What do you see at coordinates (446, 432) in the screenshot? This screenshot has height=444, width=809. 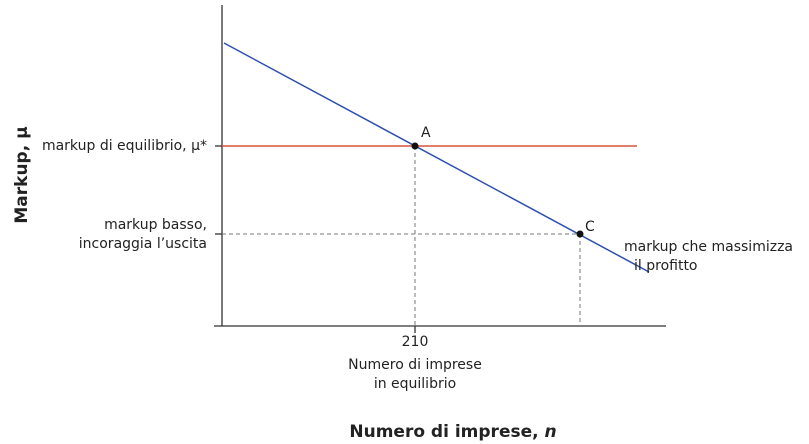 I see `x-axis-title-text: Numero di imprese,` at bounding box center [446, 432].